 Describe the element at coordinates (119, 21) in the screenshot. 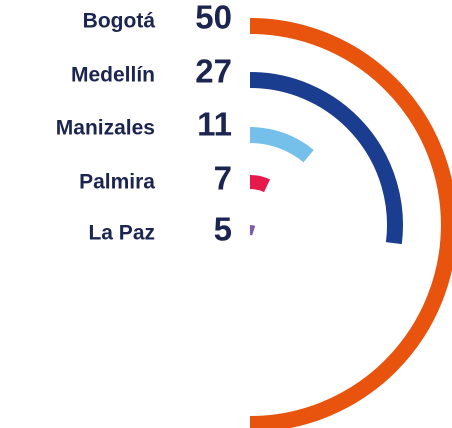

I see `category-label: Bogotá` at that location.